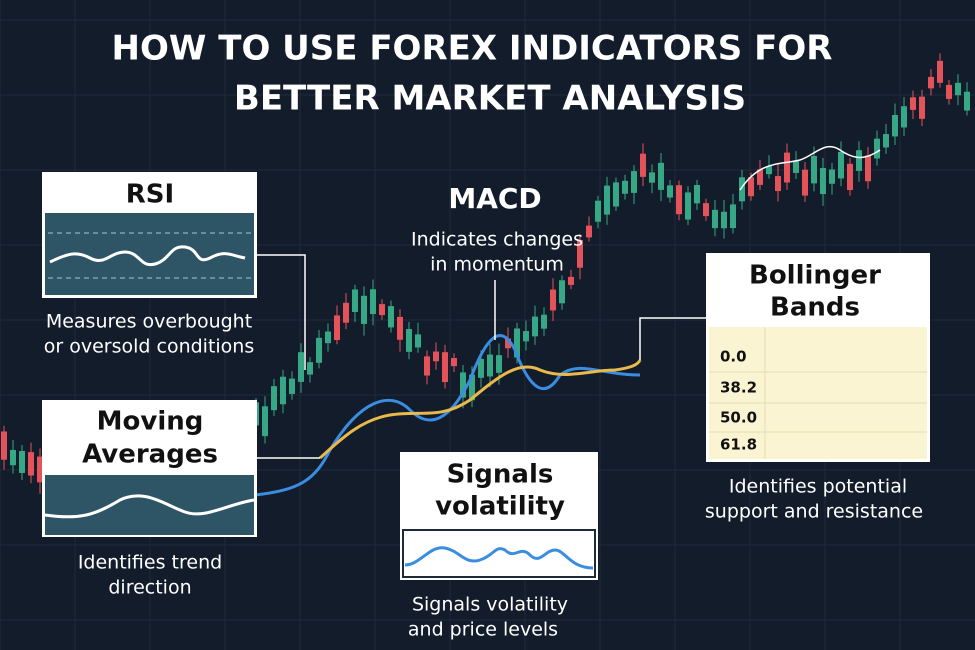 The height and width of the screenshot is (650, 975). I want to click on panel-label: Signals, so click(500, 475).